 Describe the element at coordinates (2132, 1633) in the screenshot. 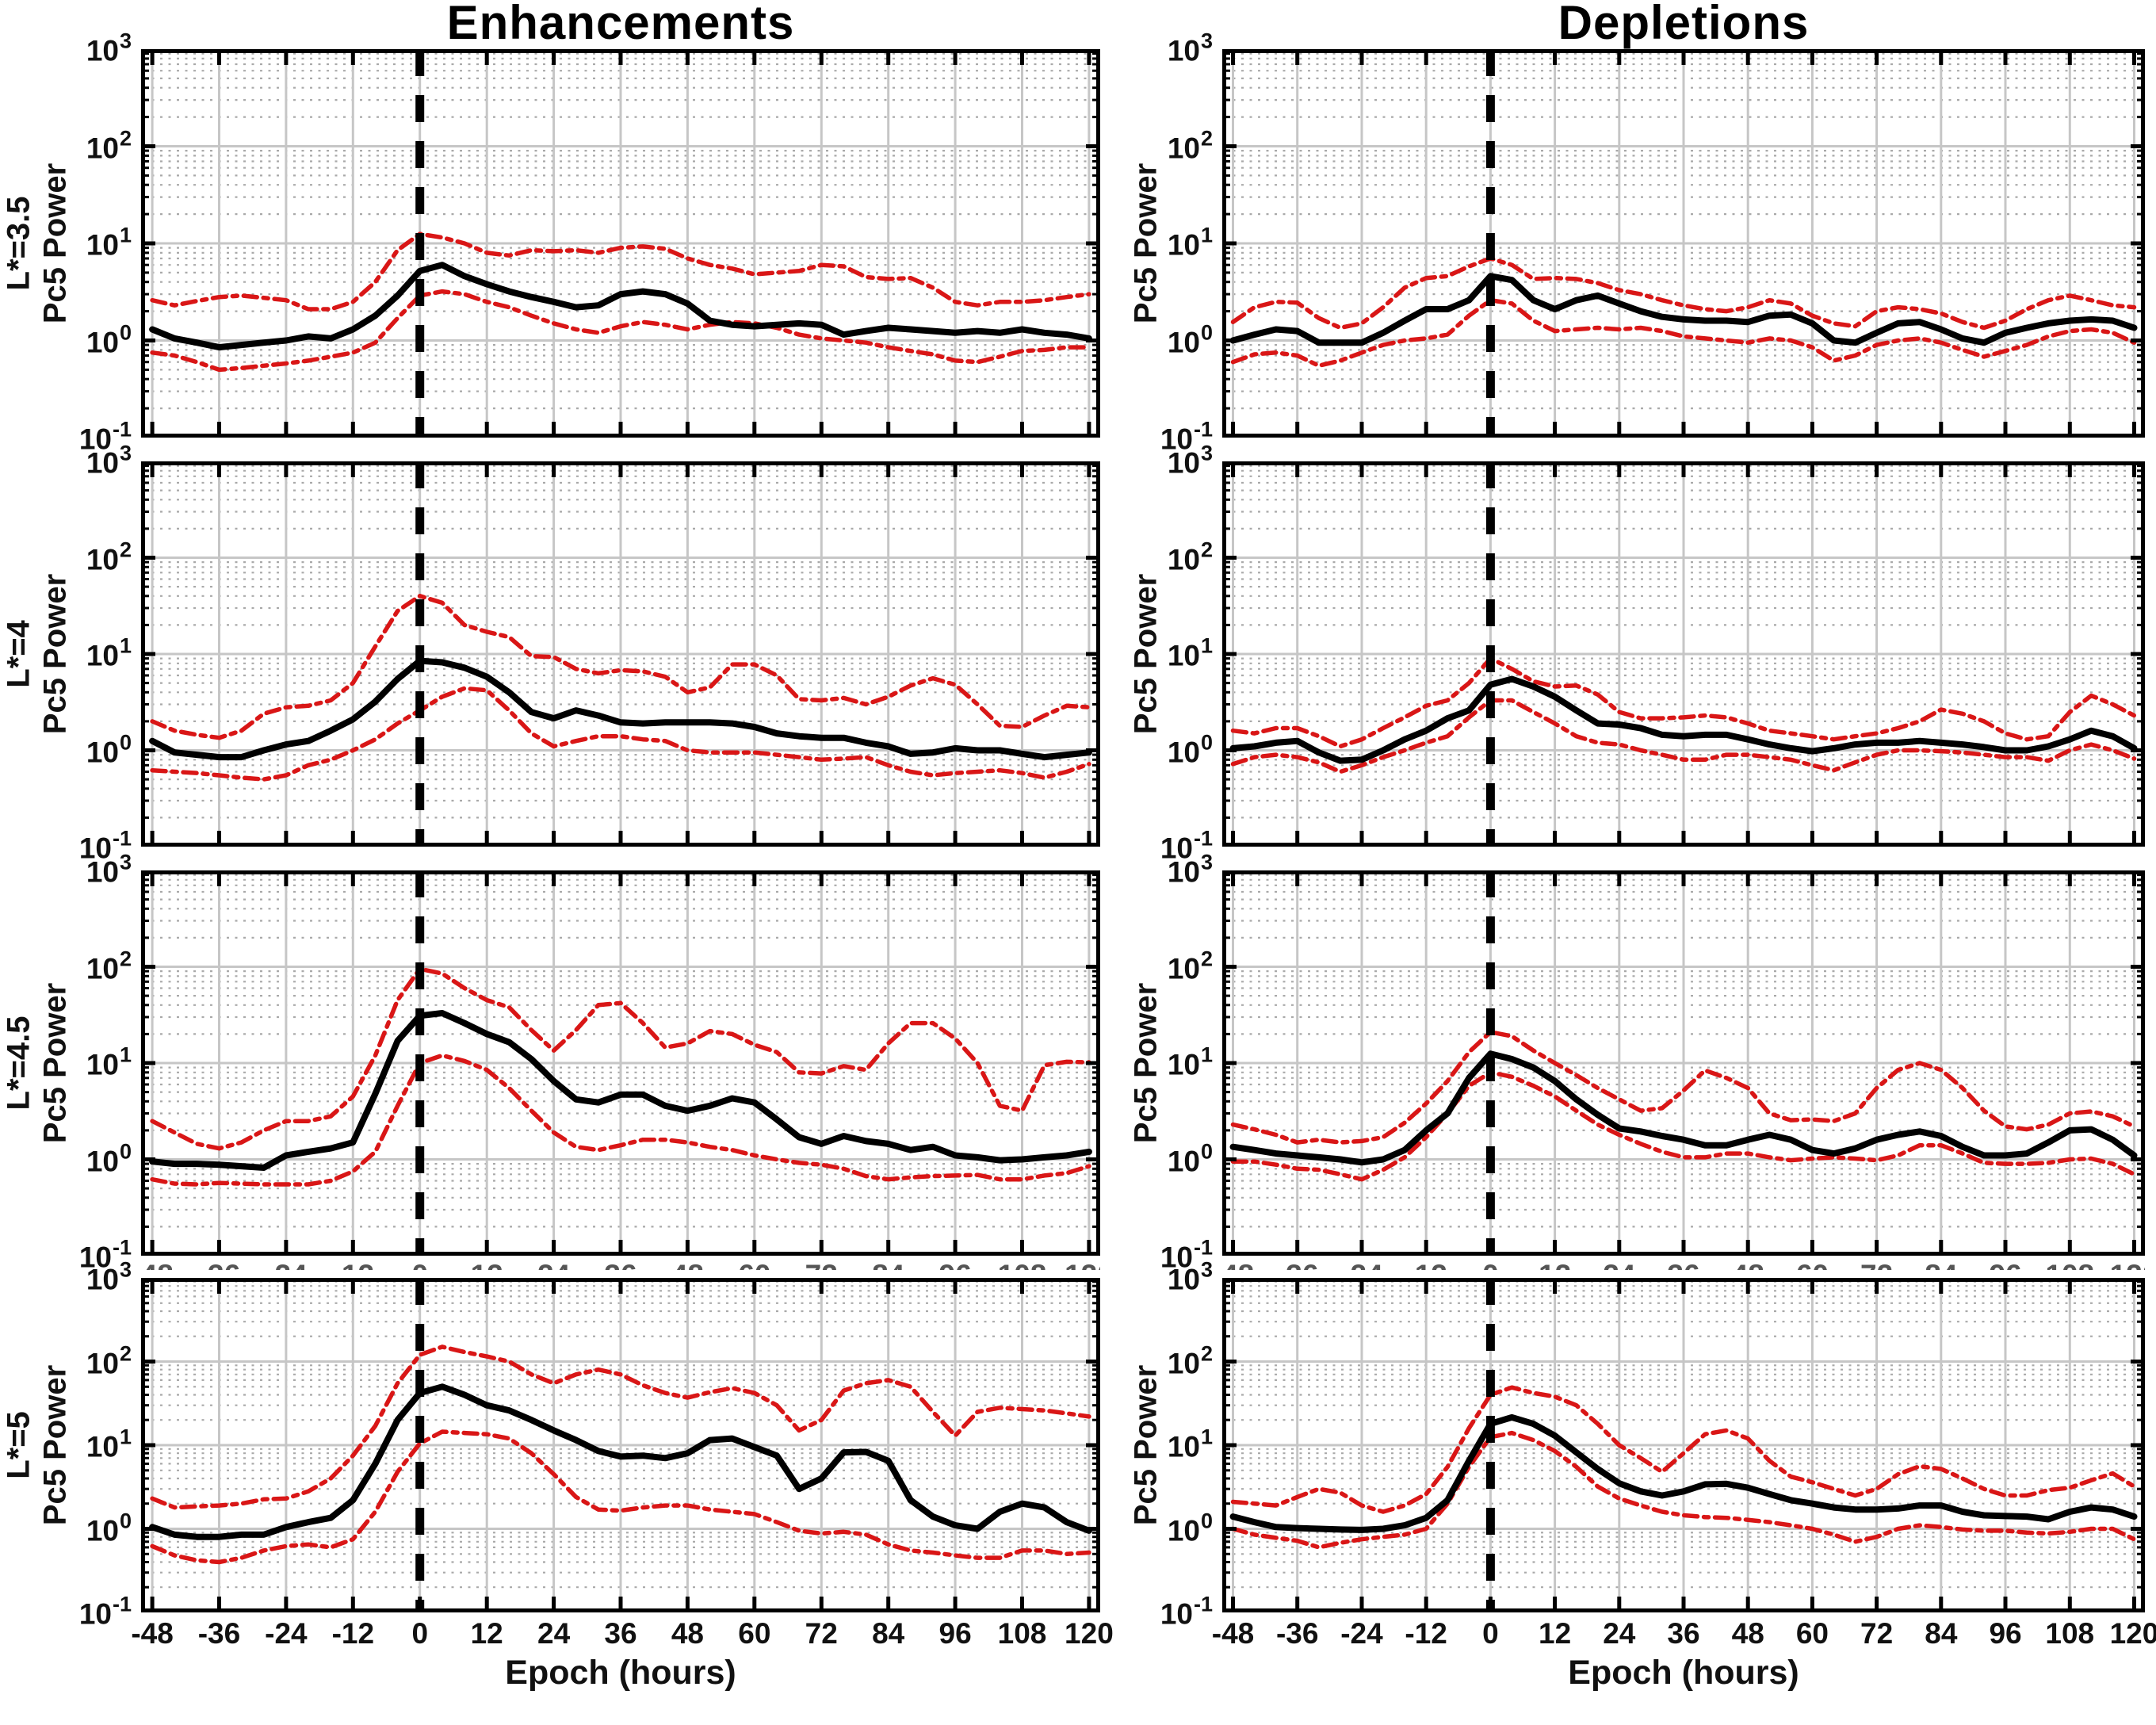

I see `x-tick-label: 120` at that location.